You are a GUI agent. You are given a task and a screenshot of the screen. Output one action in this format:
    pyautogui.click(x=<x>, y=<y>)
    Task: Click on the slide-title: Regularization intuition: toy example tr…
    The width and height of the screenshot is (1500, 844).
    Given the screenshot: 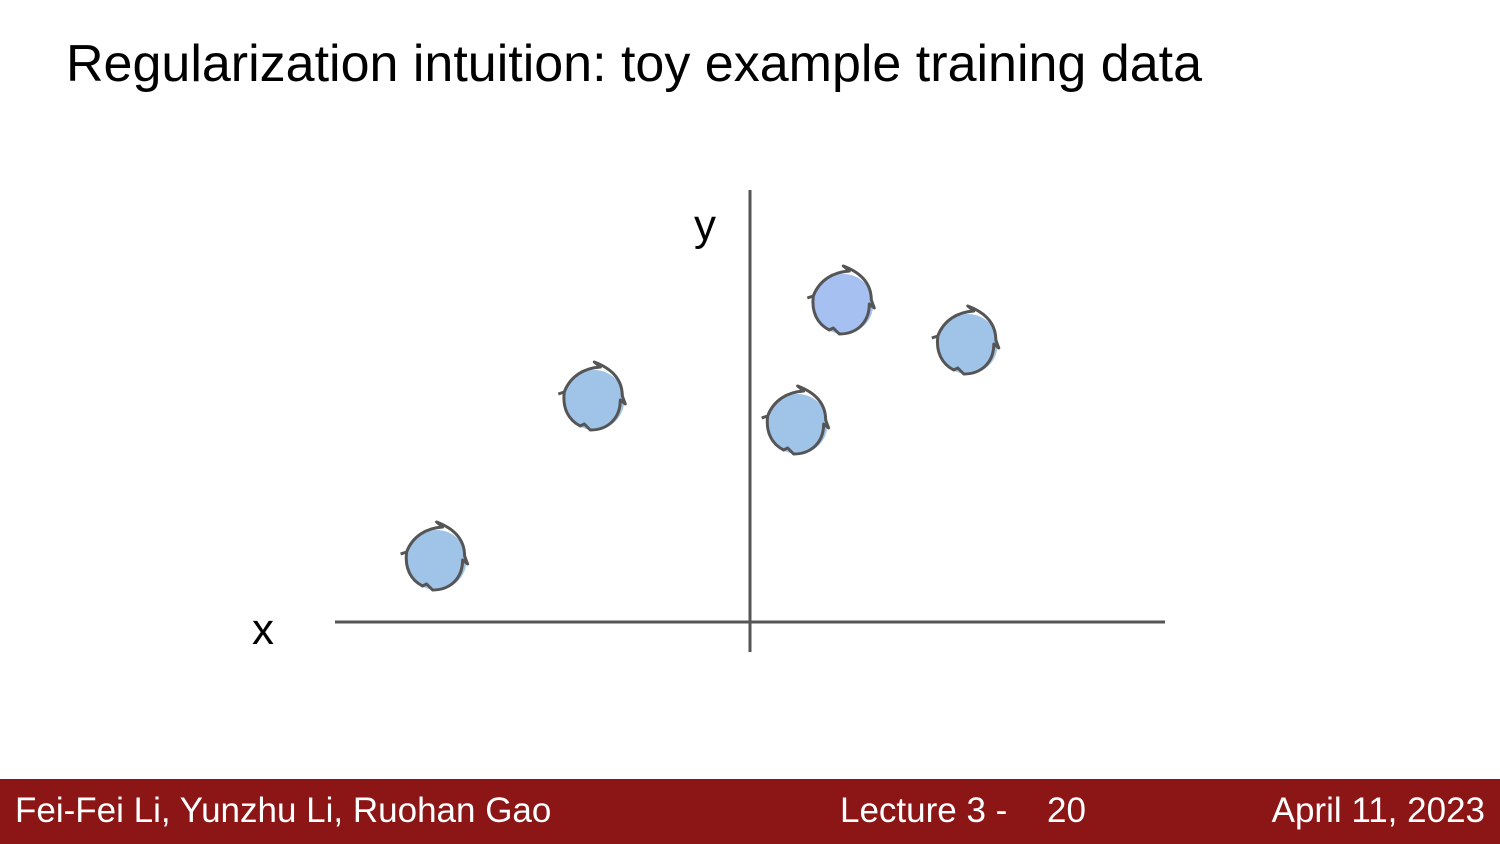 What is the action you would take?
    pyautogui.click(x=634, y=64)
    